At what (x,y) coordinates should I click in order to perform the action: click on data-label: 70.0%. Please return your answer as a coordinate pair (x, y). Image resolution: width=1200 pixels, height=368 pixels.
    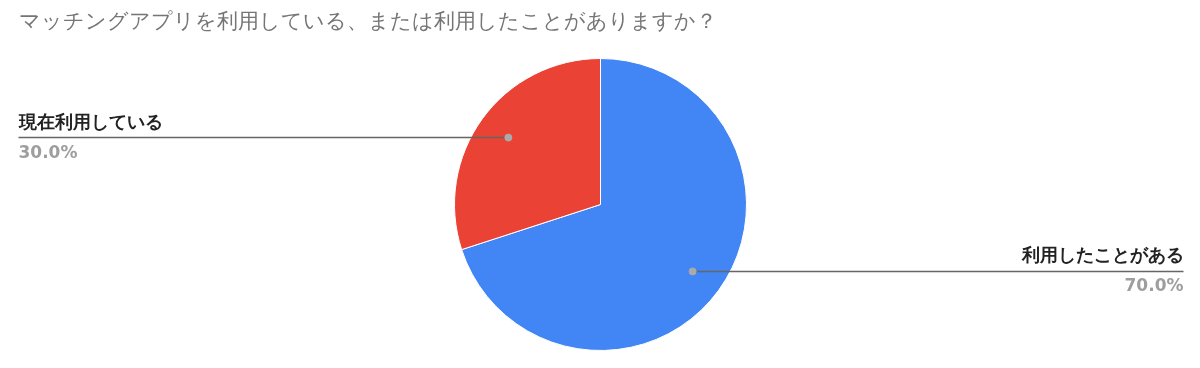
    Looking at the image, I should click on (1154, 285).